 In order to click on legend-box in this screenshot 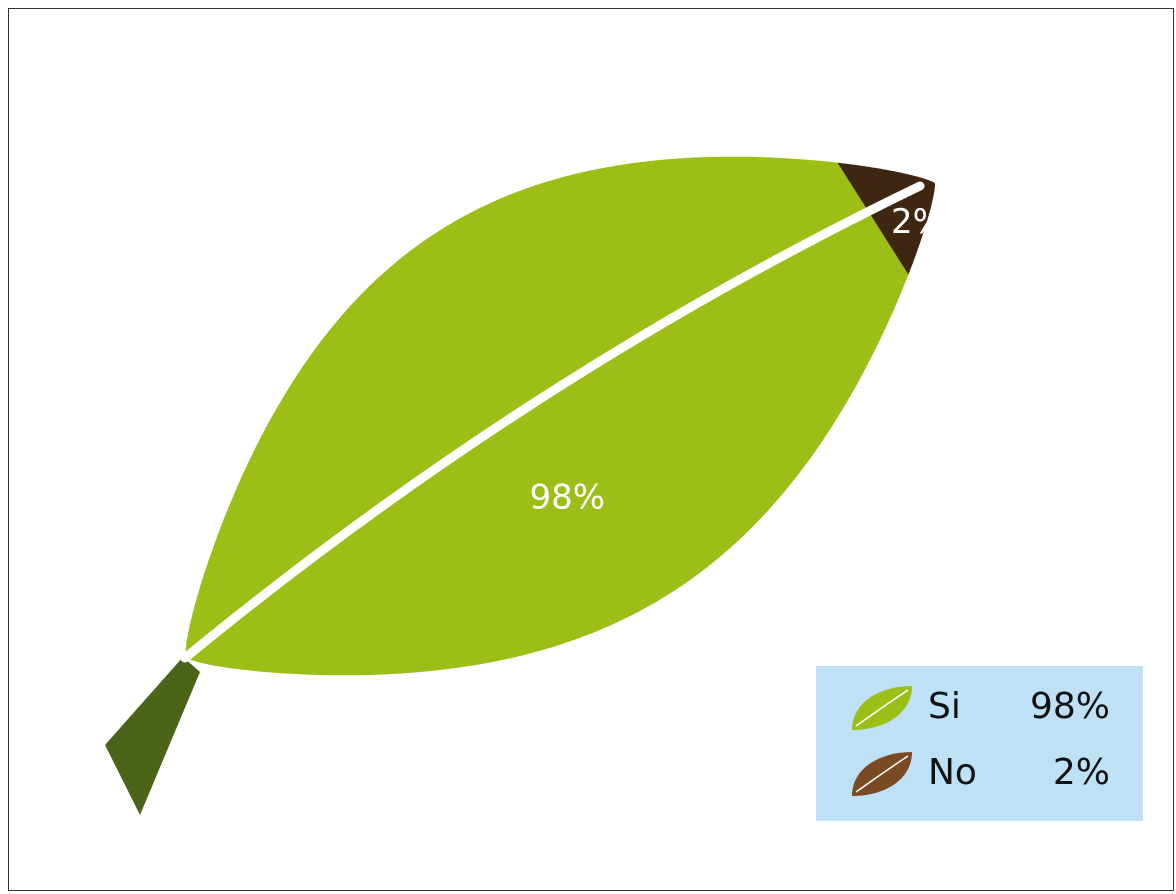, I will do `click(979, 743)`.